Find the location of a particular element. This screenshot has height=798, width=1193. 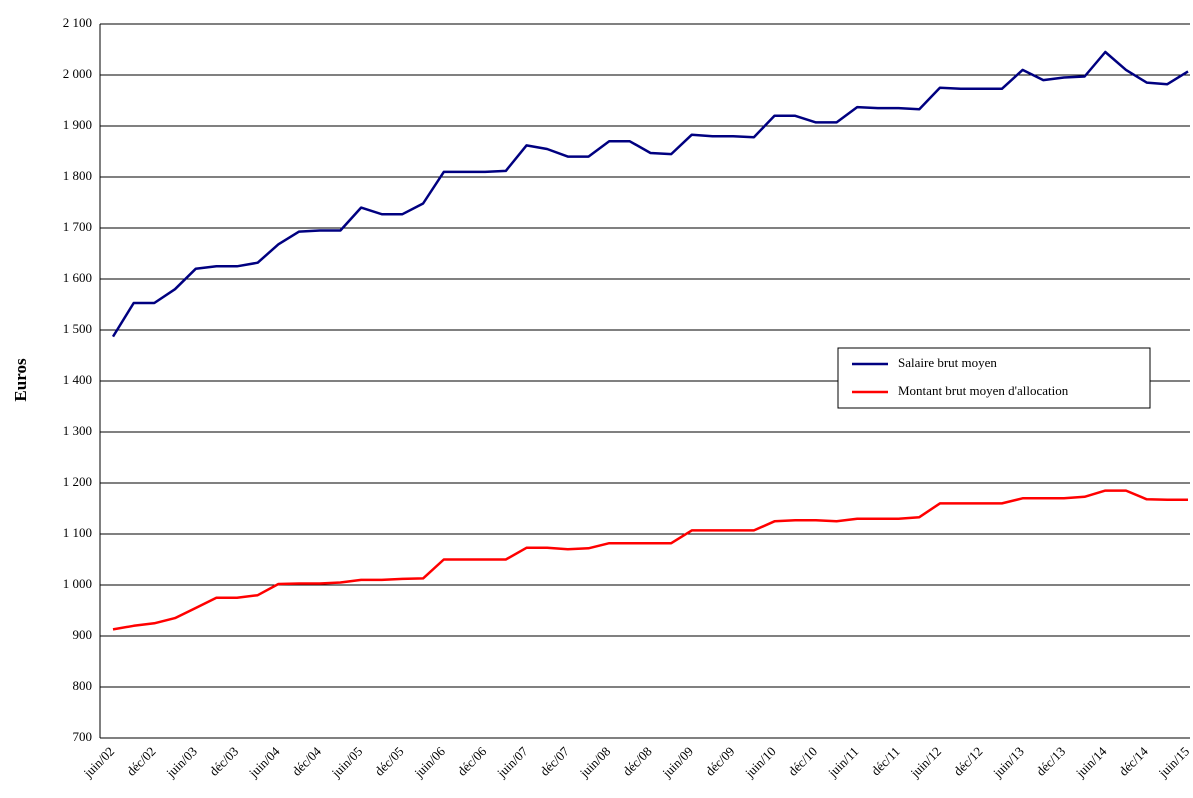

x-tick-label: juin/10 is located at coordinates (759, 762).